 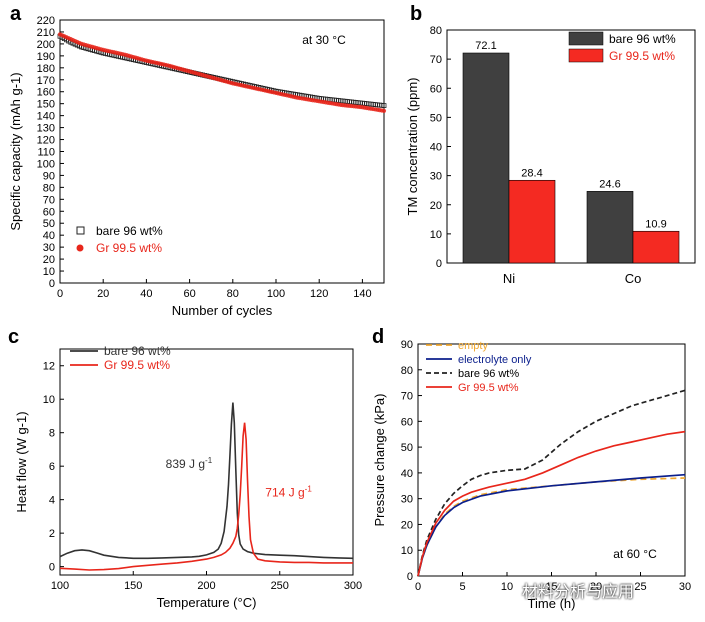 What do you see at coordinates (436, 60) in the screenshot?
I see `y-tick-label-b: 70` at bounding box center [436, 60].